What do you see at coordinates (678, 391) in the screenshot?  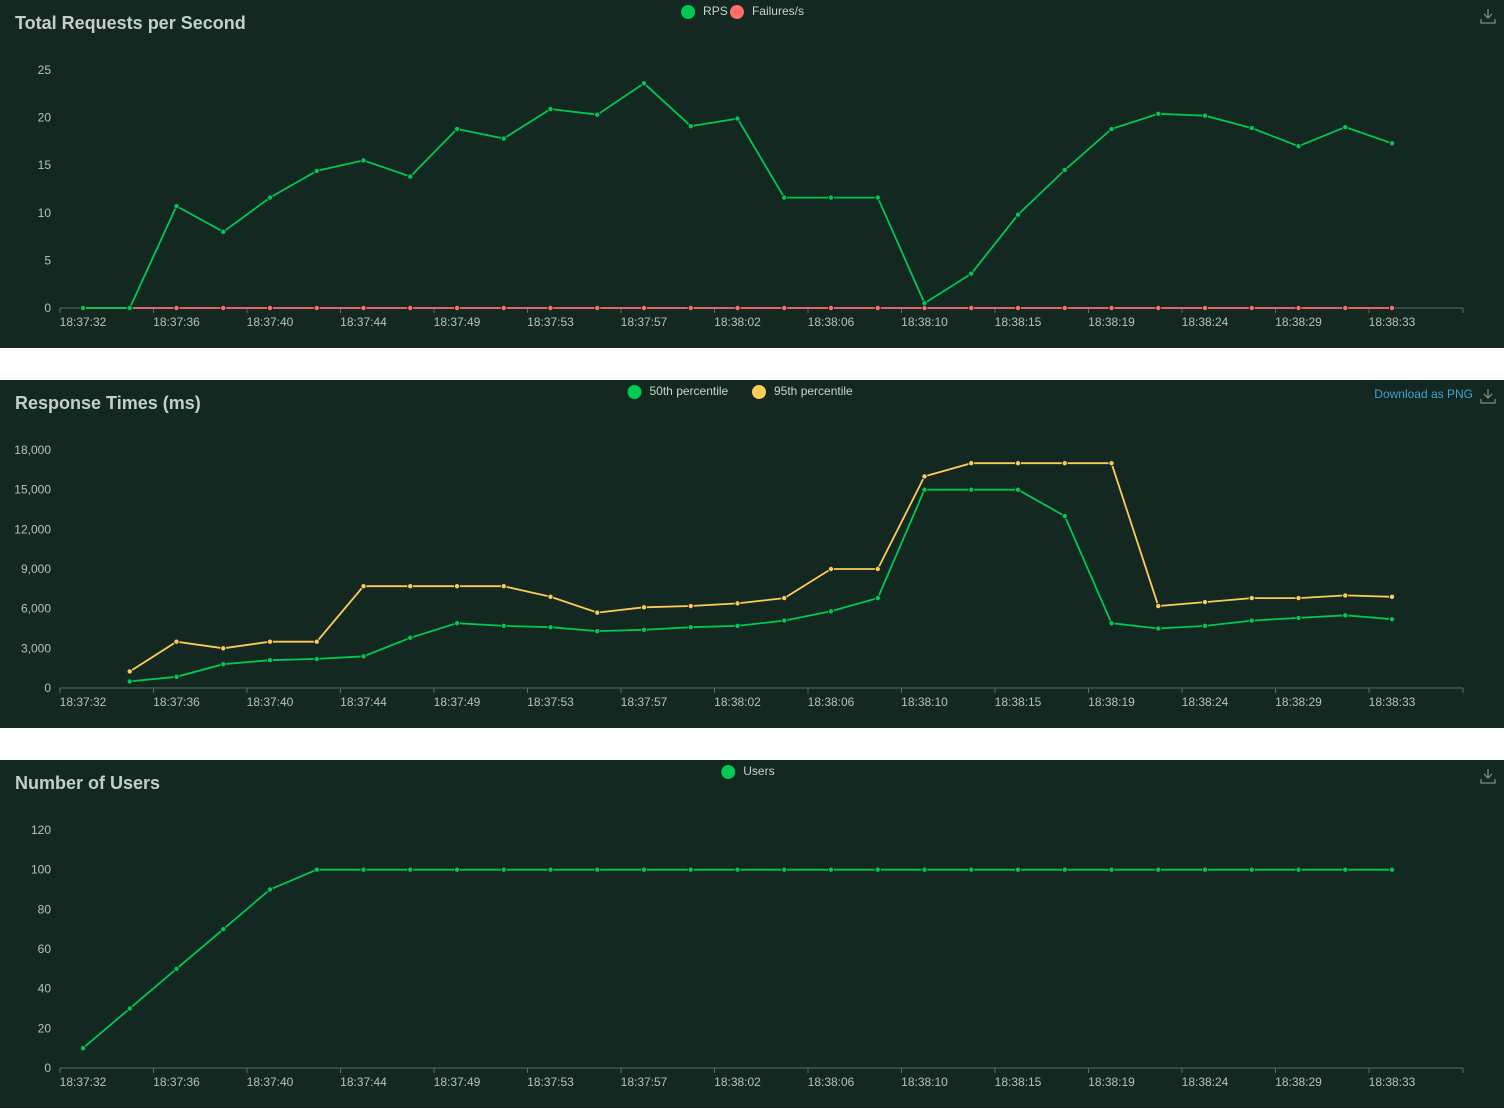 I see `legend-item: 50th percentile` at bounding box center [678, 391].